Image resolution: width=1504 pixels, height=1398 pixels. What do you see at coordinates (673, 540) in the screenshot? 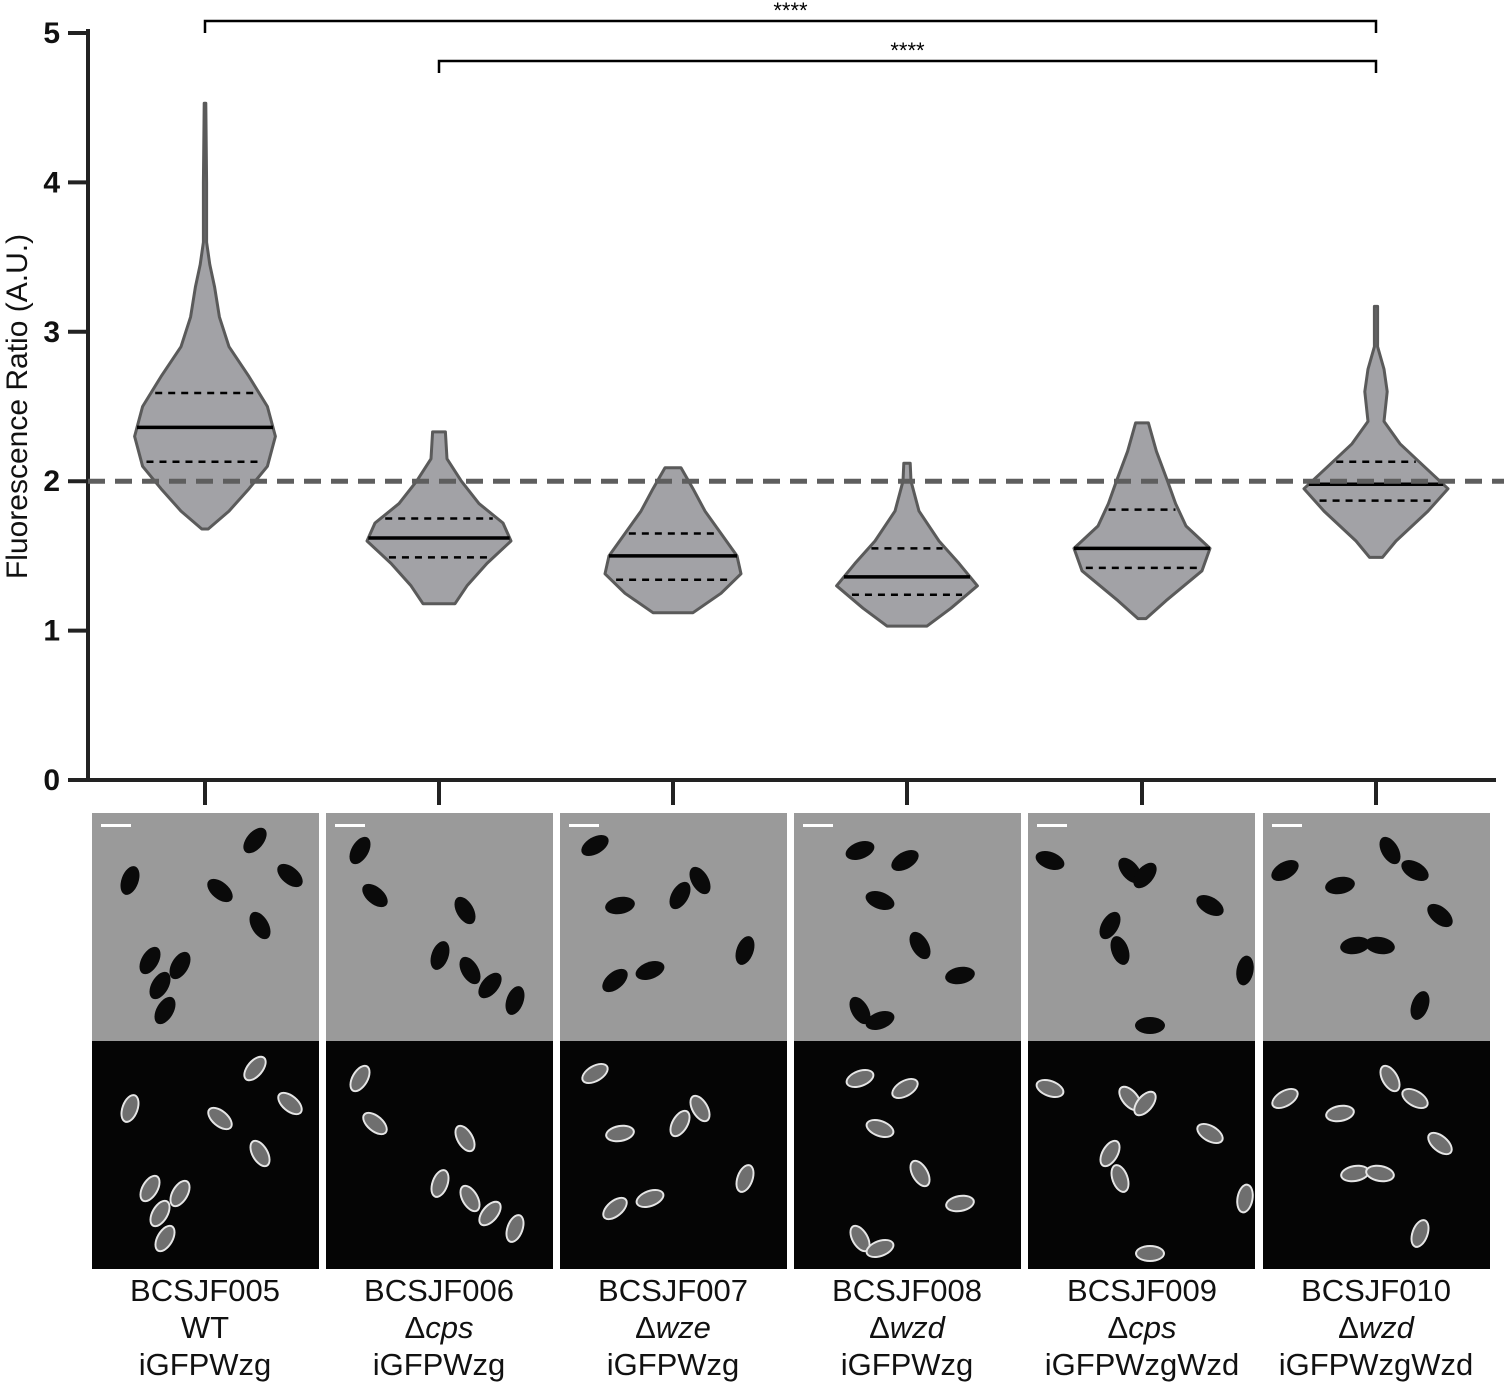
I see `violin-BCSJF007` at bounding box center [673, 540].